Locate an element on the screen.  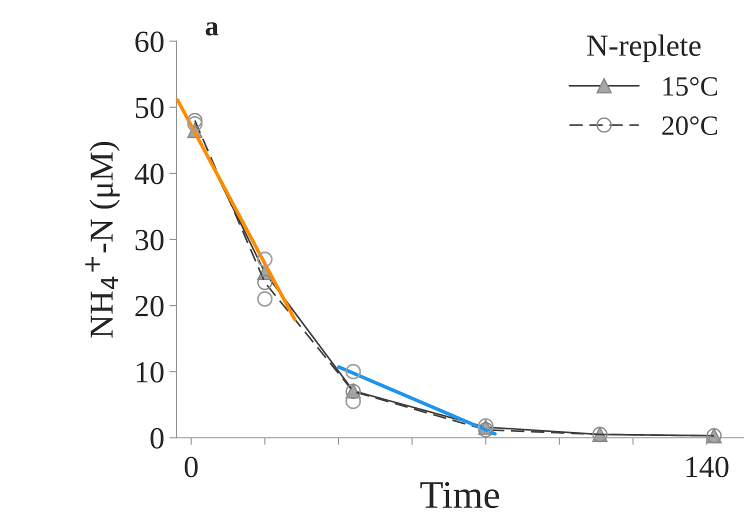
legend-title: N-replete is located at coordinates (644, 48).